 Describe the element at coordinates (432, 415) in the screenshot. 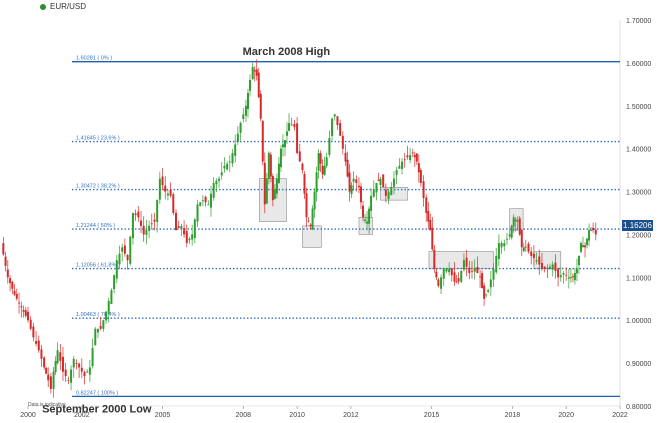

I see `x-tick-label: 2015` at that location.